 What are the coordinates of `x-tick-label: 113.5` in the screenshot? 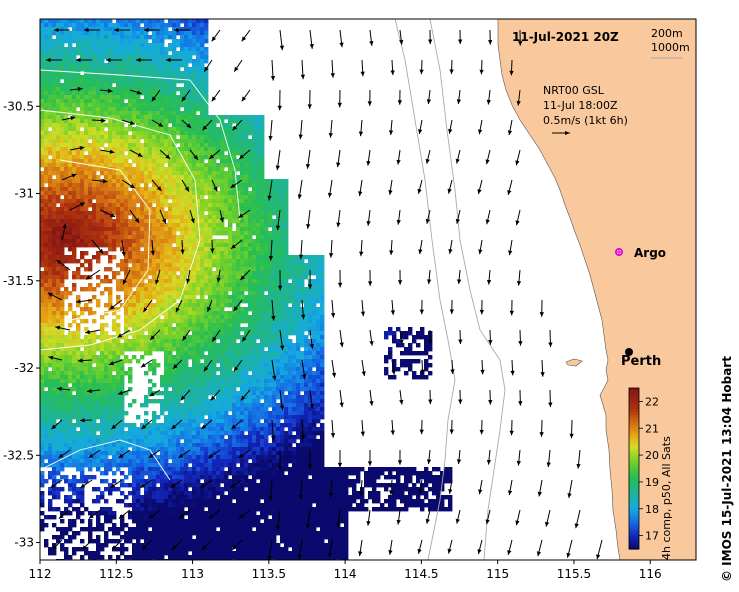 It's located at (269, 574).